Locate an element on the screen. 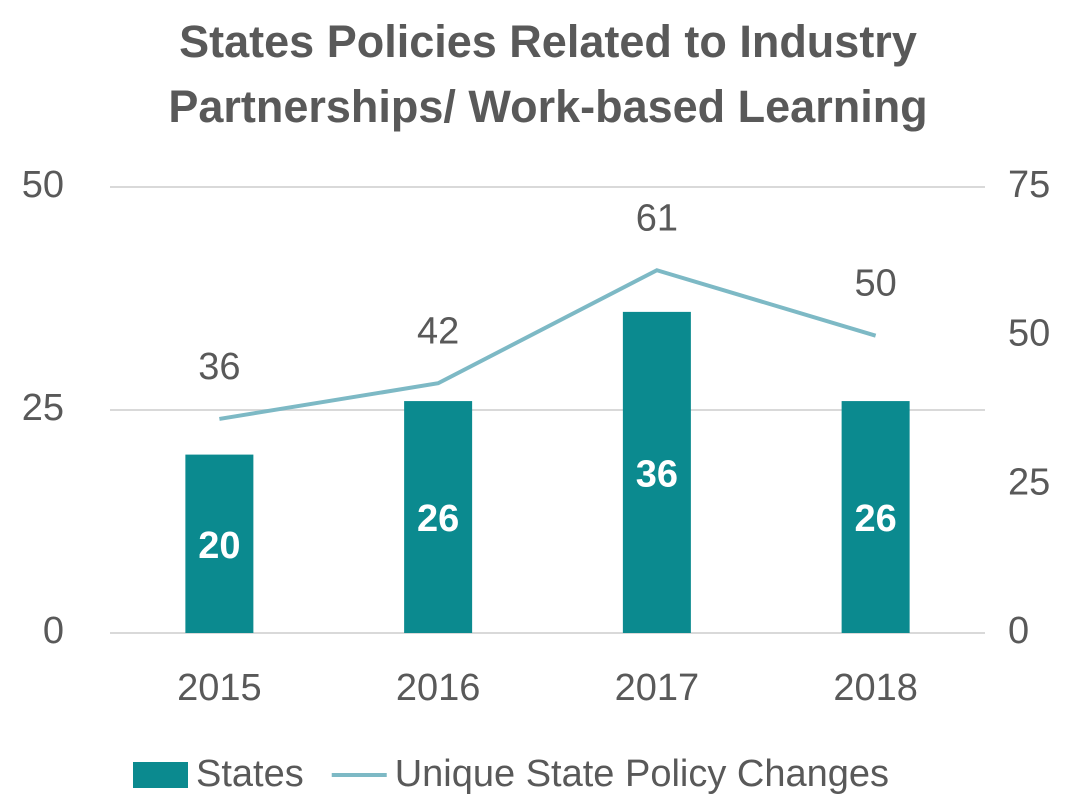 The height and width of the screenshot is (796, 1079). y-tick-label: 25 is located at coordinates (43, 408).